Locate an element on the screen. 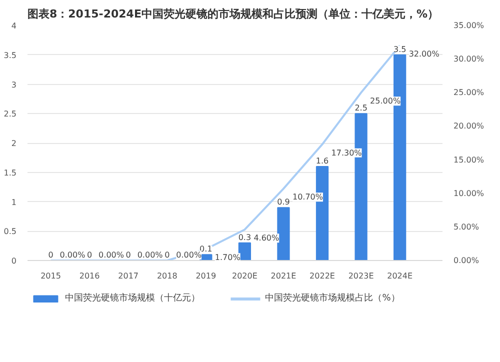  y2-tick-label: 5.00% is located at coordinates (467, 227).